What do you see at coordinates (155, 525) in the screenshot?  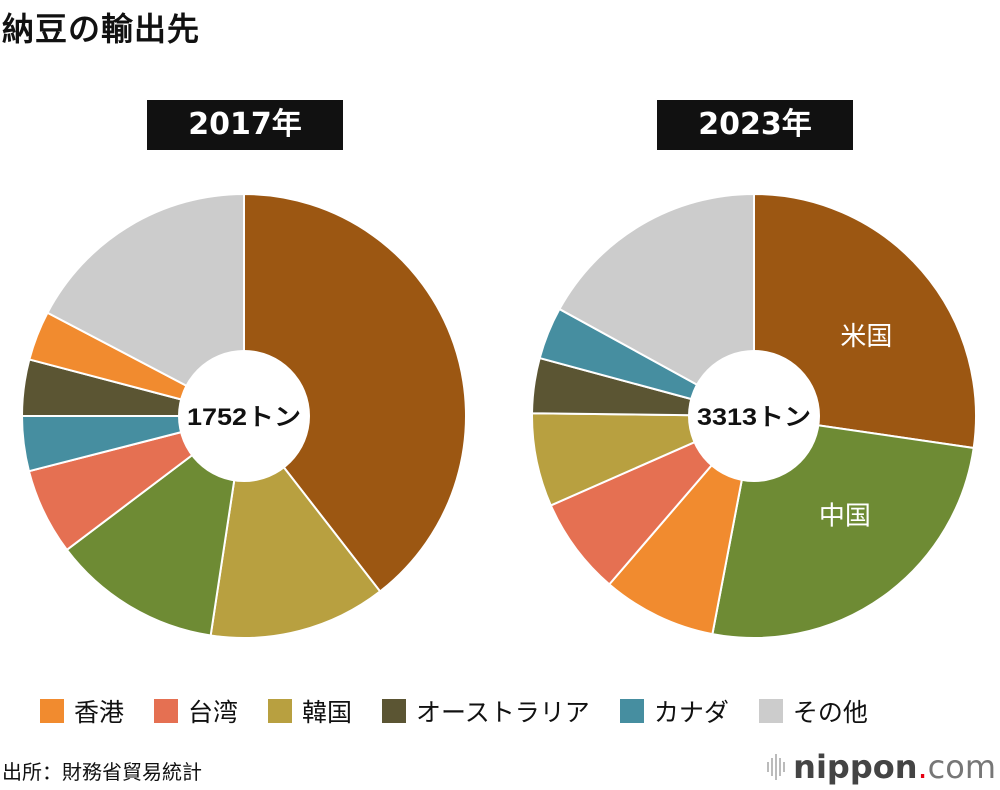 I see `pie-slice-中国` at bounding box center [155, 525].